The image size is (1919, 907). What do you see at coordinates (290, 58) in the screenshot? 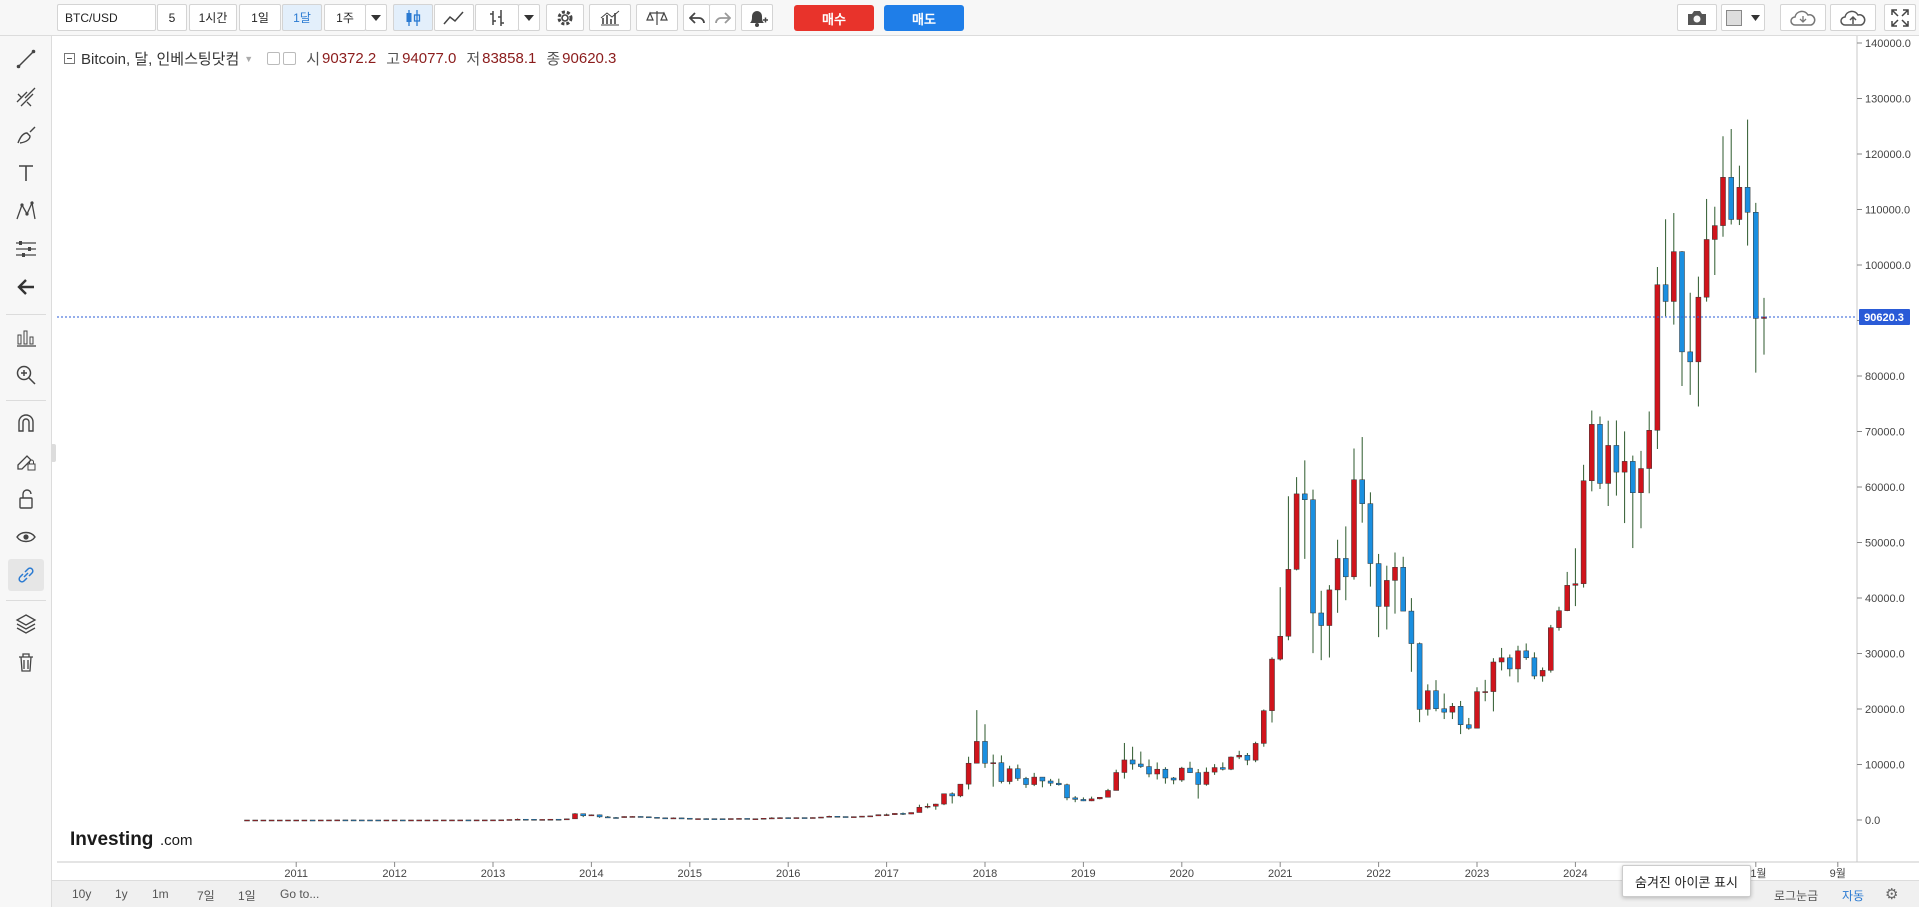
I see `legend-close-icon` at bounding box center [290, 58].